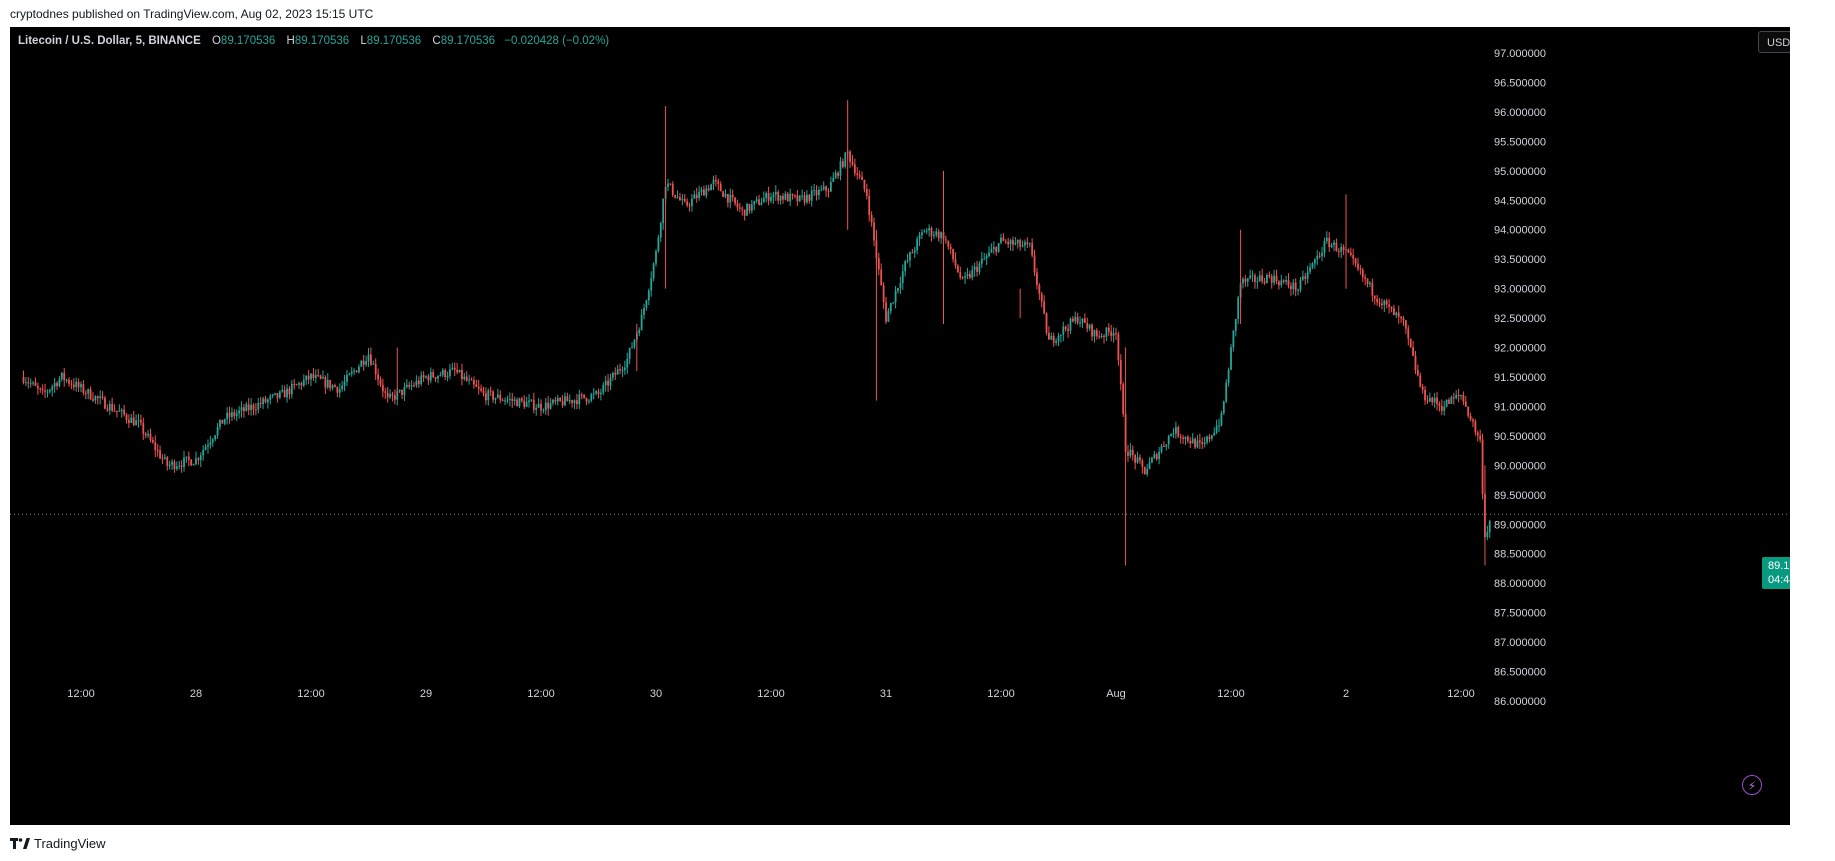 The width and height of the screenshot is (1835, 861). What do you see at coordinates (216, 41) in the screenshot?
I see `open-label: O` at bounding box center [216, 41].